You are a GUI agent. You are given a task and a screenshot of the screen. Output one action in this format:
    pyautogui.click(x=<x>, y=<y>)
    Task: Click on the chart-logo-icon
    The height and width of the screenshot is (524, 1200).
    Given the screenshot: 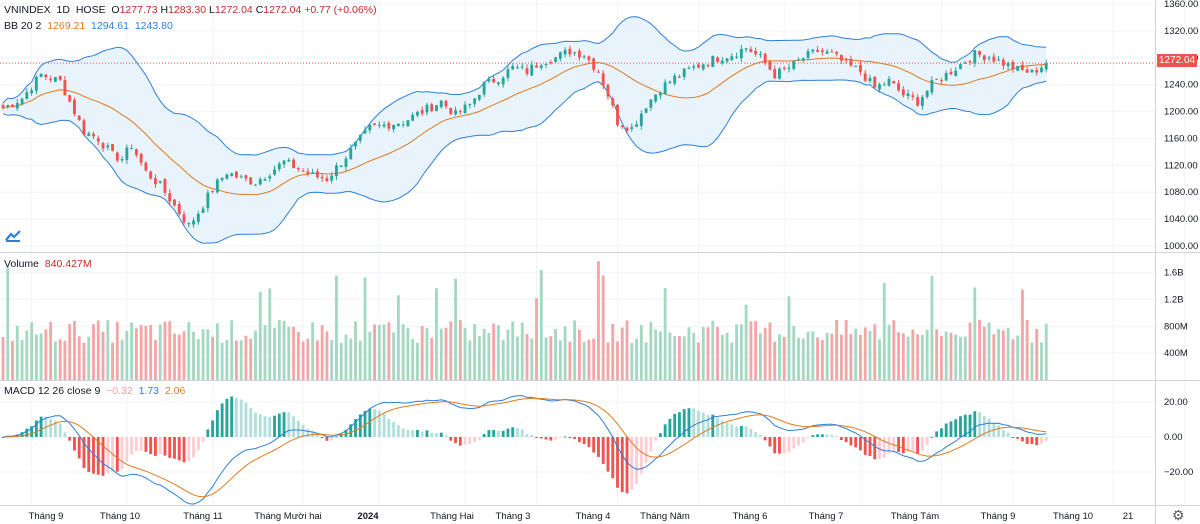 What is the action you would take?
    pyautogui.click(x=13, y=236)
    